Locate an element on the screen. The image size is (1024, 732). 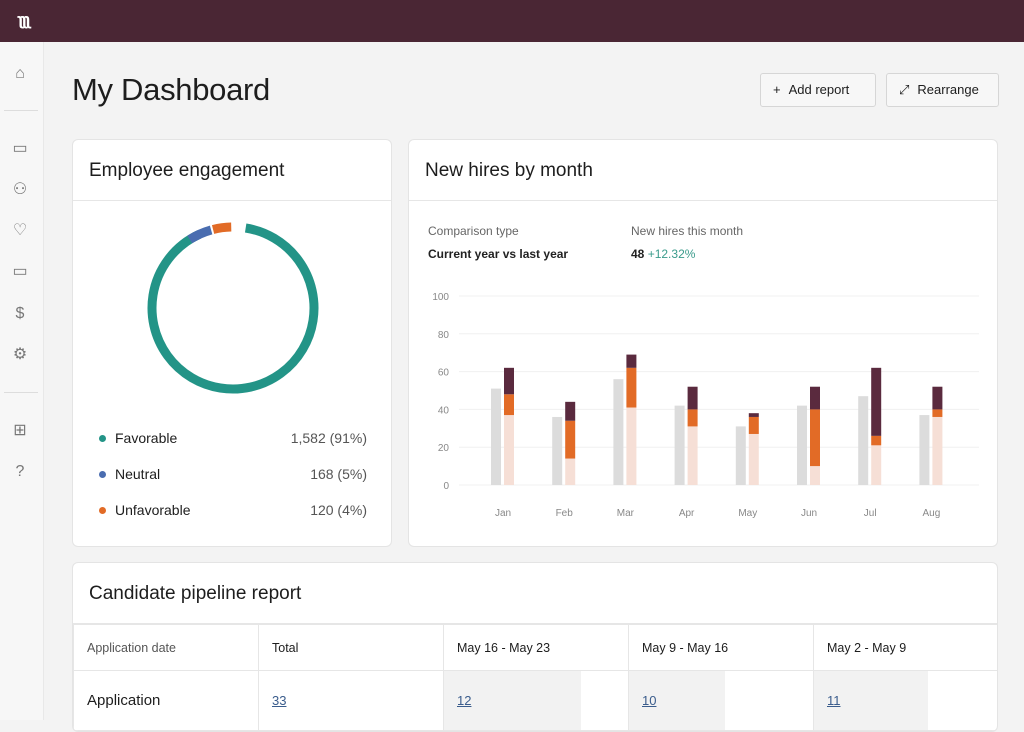
add-report-button: + Add report is located at coordinates (818, 90).